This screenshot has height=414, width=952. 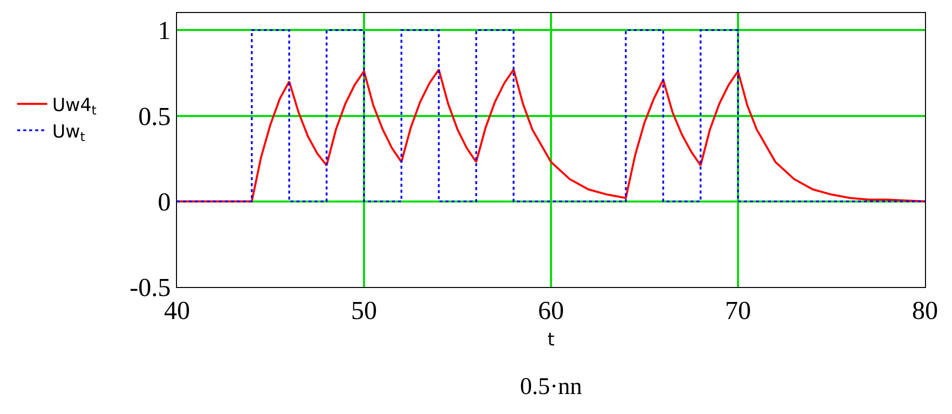 I want to click on x-axis-title: t, so click(x=551, y=339).